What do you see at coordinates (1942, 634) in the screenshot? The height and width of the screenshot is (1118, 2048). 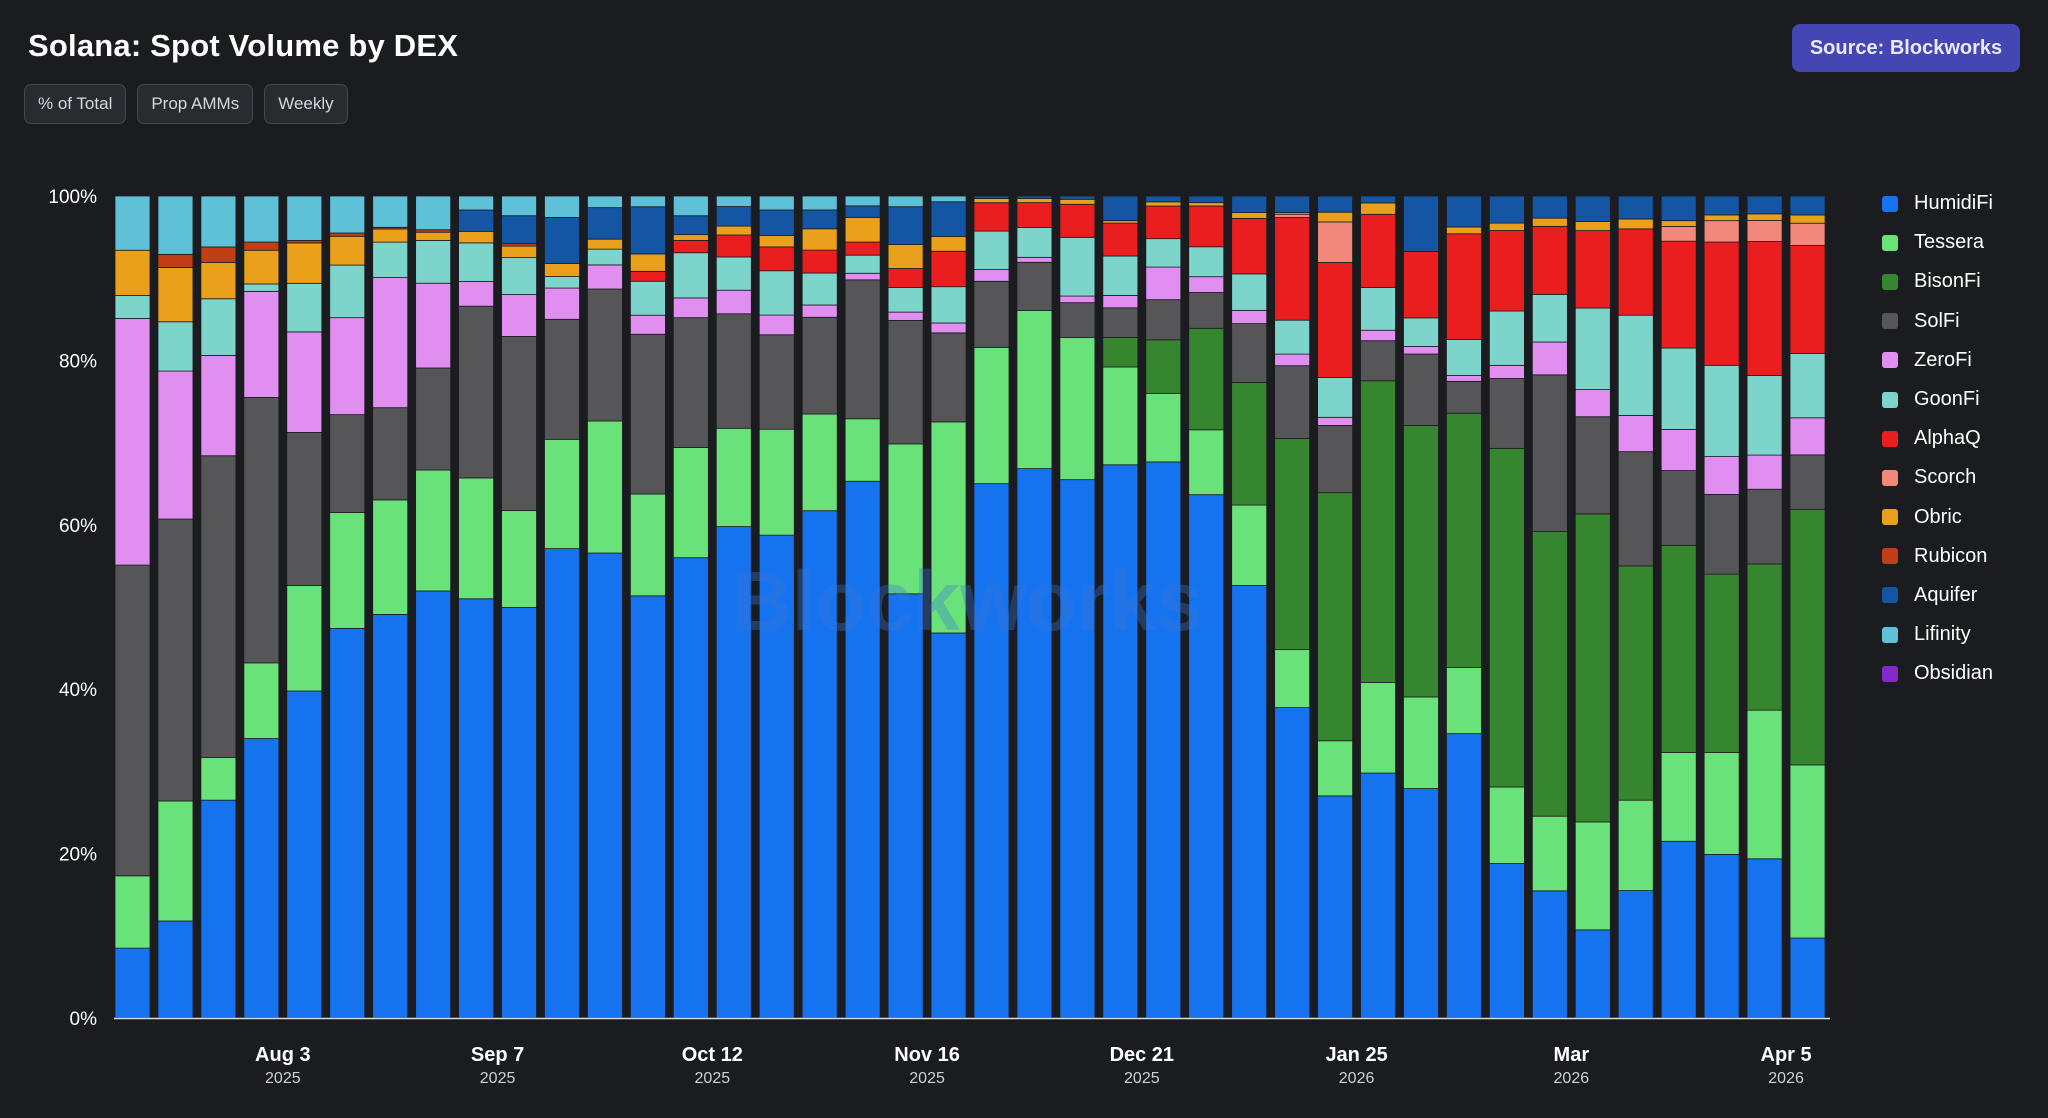 I see `legend-label: Lifinity` at bounding box center [1942, 634].